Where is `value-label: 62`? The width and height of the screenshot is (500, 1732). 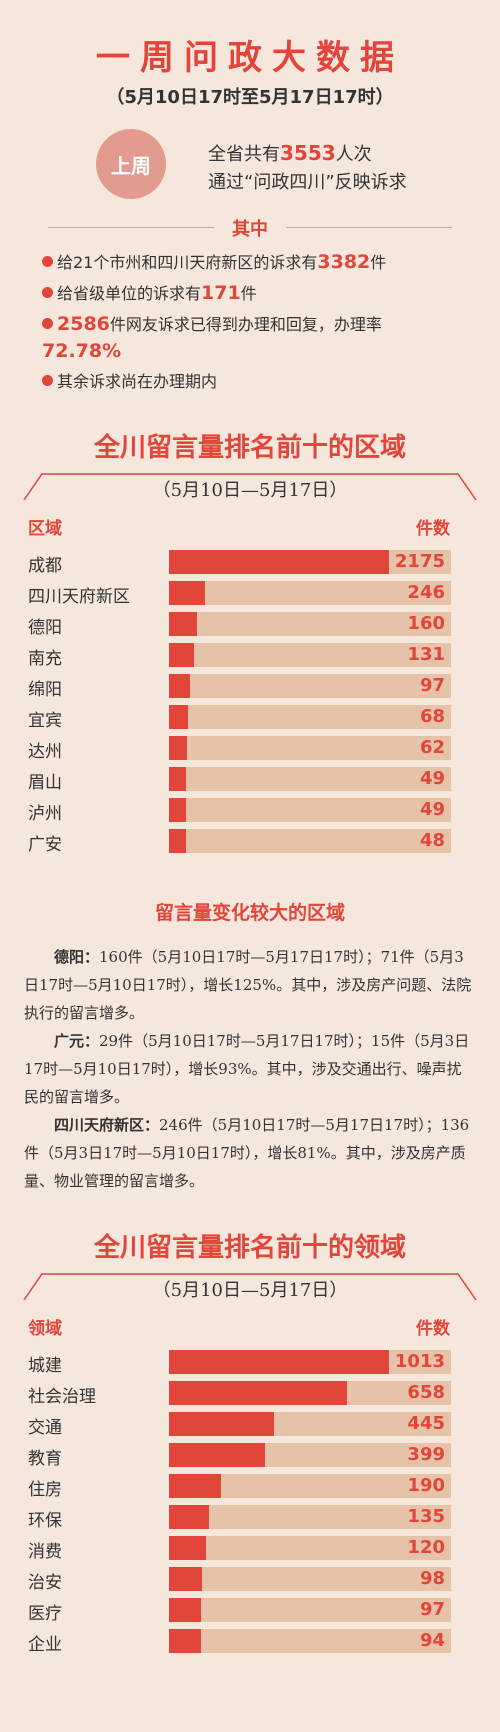 value-label: 62 is located at coordinates (432, 747).